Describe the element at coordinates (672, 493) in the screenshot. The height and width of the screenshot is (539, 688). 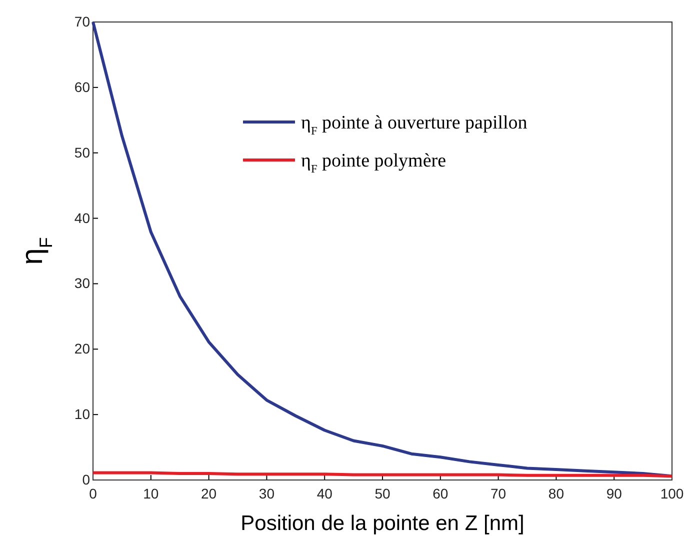
I see `x-tick-label: 100` at that location.